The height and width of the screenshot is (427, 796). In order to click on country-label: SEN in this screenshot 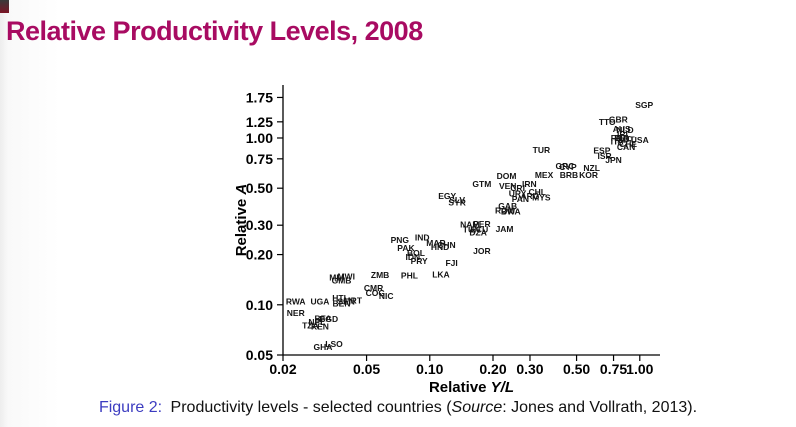, I will do `click(345, 301)`.